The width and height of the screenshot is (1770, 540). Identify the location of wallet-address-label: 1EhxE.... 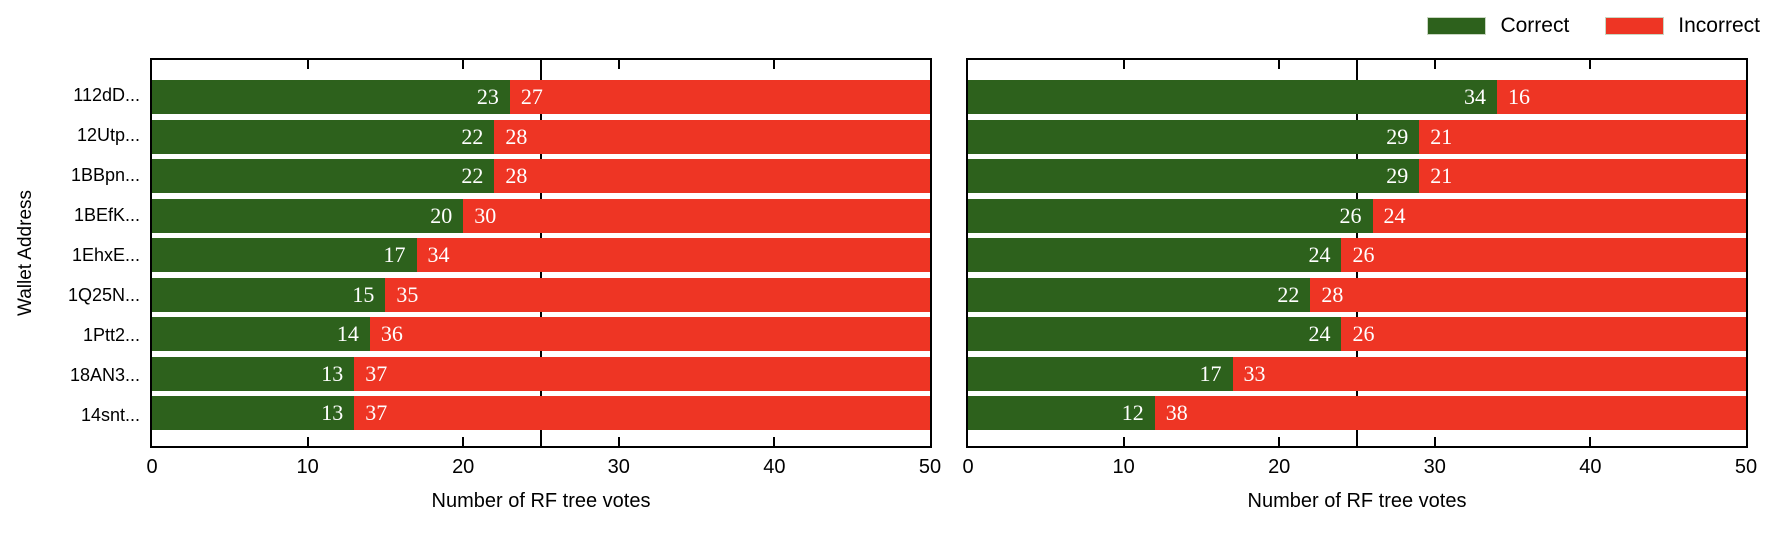
(105, 255).